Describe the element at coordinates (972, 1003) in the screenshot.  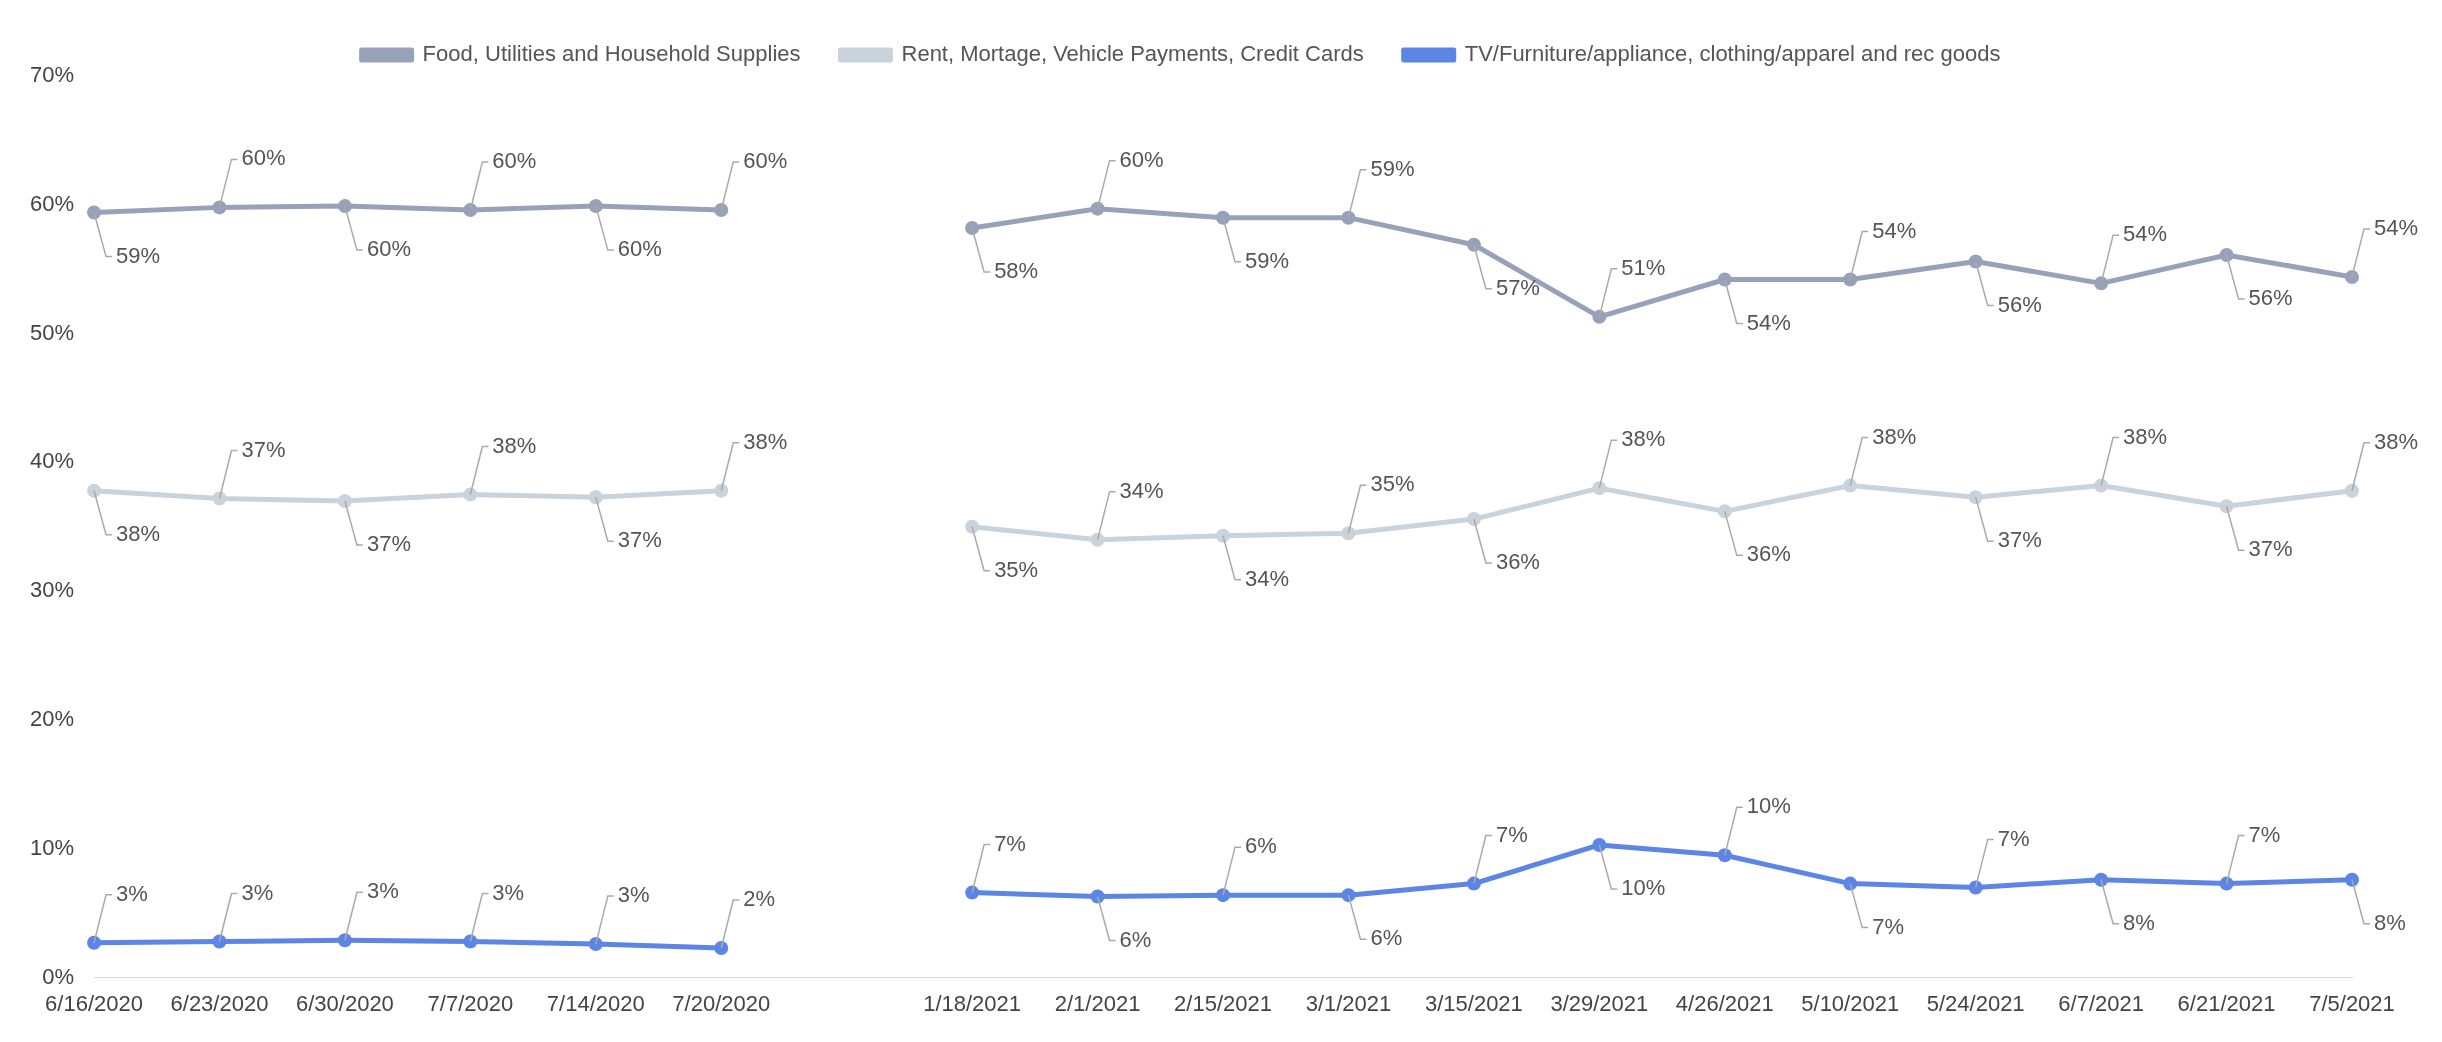
I see `x-tick-label: 1/18/2021` at that location.